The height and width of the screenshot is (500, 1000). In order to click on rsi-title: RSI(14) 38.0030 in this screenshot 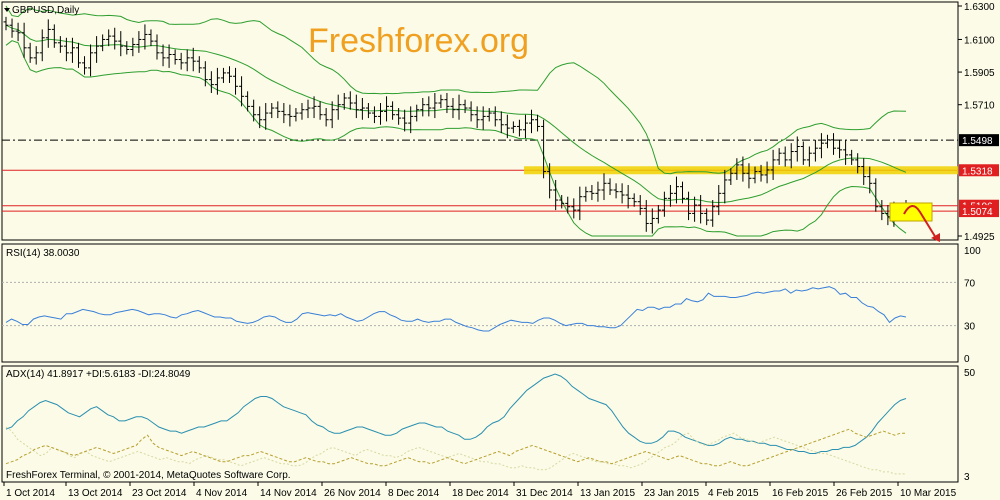, I will do `click(43, 253)`.